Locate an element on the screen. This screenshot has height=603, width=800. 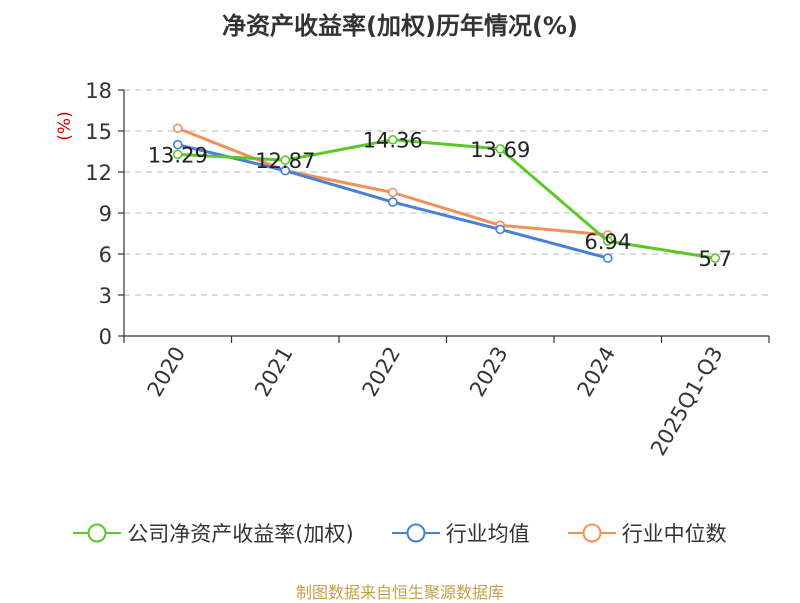
data-label: 5.7 is located at coordinates (715, 259).